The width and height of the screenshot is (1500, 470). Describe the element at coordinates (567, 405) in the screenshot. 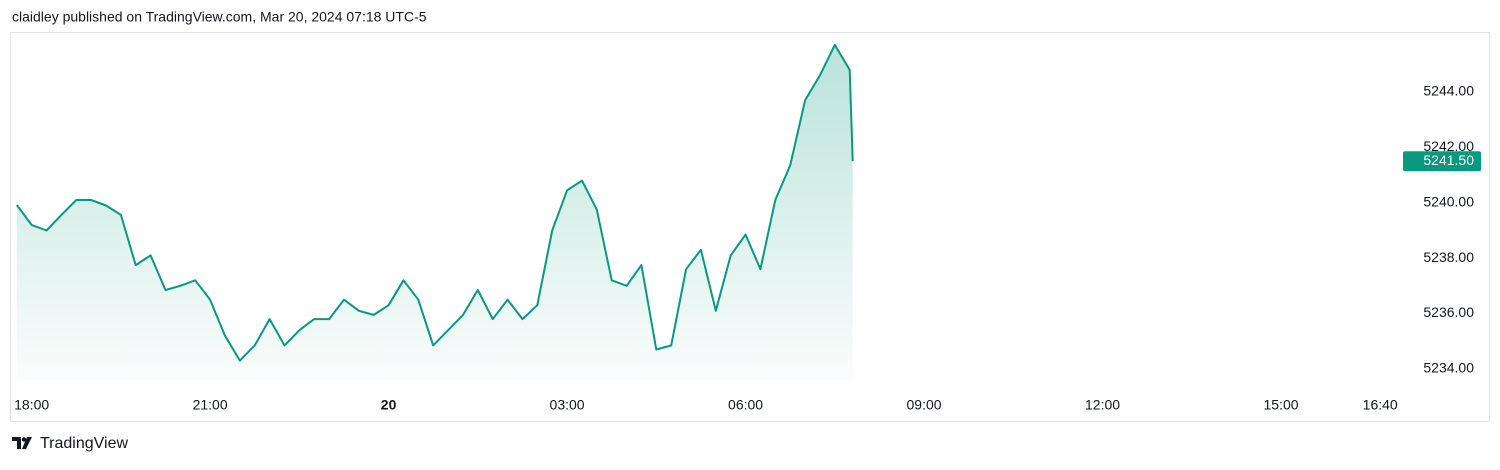

I see `x-tick-label: 03:00` at that location.